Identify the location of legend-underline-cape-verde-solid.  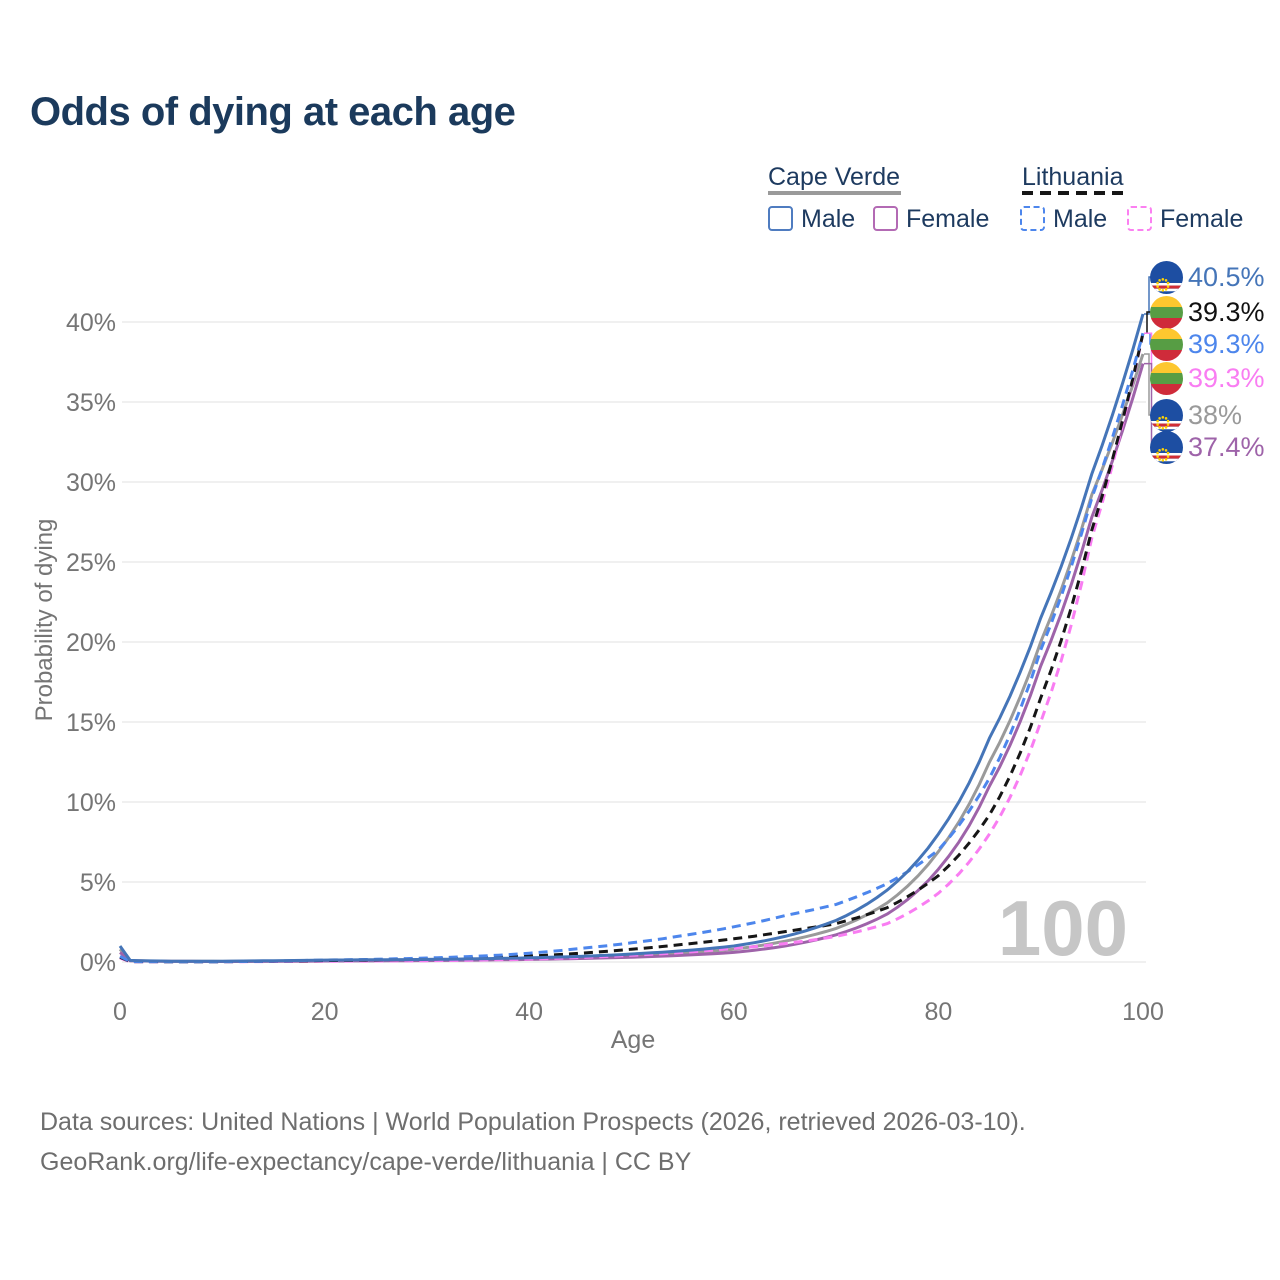
(834, 193).